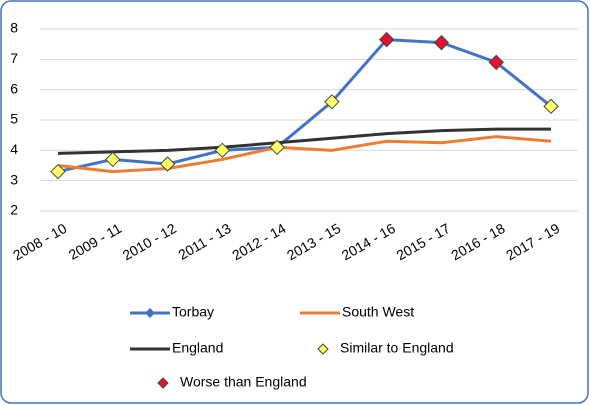  I want to click on legend-label: Similar to England, so click(397, 348).